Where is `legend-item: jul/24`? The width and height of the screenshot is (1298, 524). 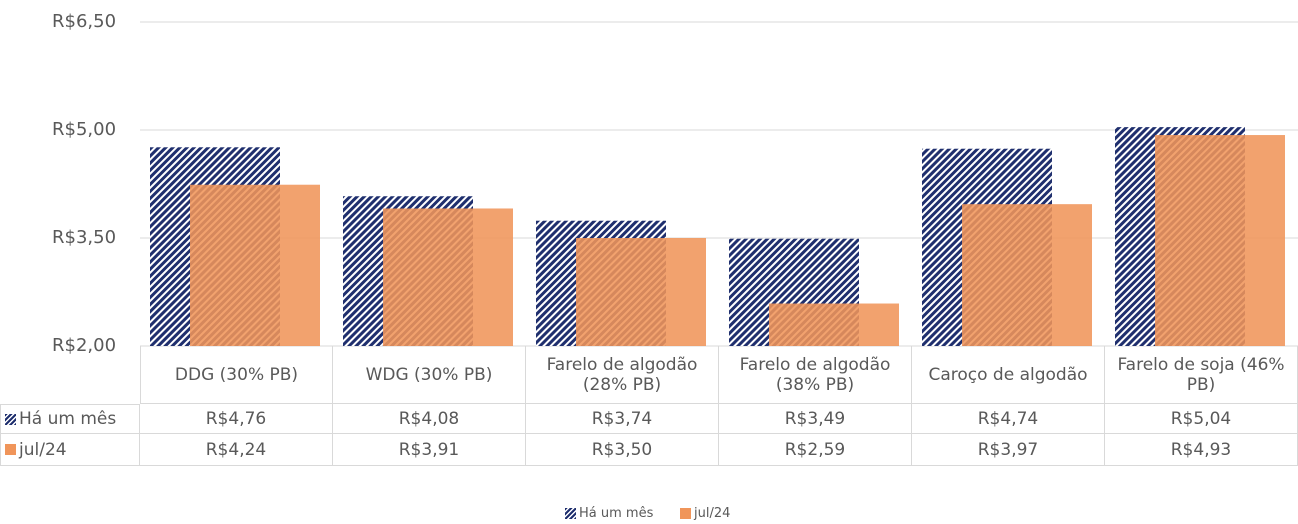
legend-item: jul/24 is located at coordinates (705, 513).